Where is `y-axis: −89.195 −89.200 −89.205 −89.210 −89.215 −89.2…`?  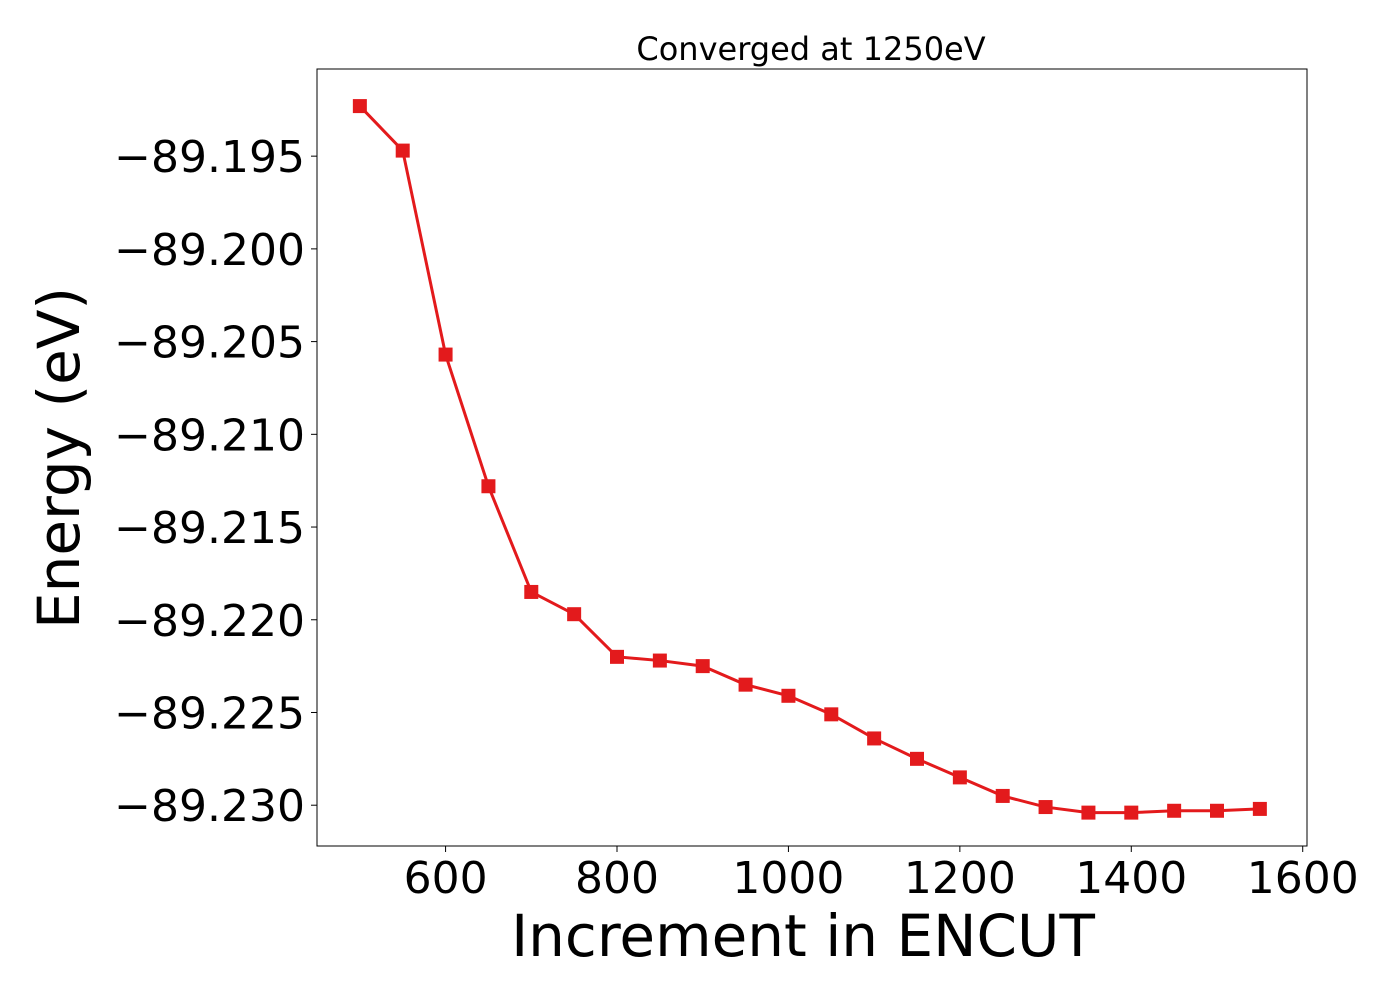 y-axis: −89.195 −89.200 −89.205 −89.210 −89.215 −89.2… is located at coordinates (215, 482).